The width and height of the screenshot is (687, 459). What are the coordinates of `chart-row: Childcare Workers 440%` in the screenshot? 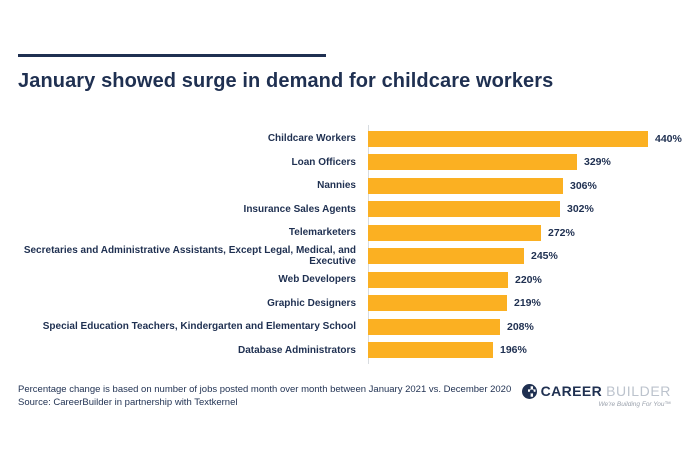 It's located at (350, 139).